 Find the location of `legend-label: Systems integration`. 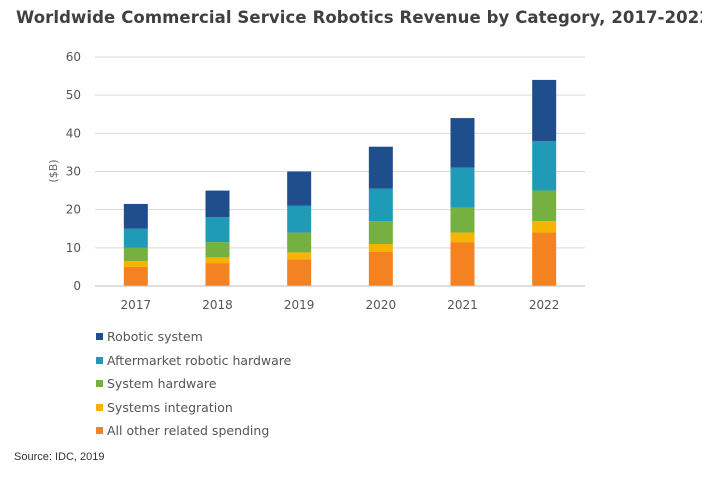

legend-label: Systems integration is located at coordinates (170, 407).